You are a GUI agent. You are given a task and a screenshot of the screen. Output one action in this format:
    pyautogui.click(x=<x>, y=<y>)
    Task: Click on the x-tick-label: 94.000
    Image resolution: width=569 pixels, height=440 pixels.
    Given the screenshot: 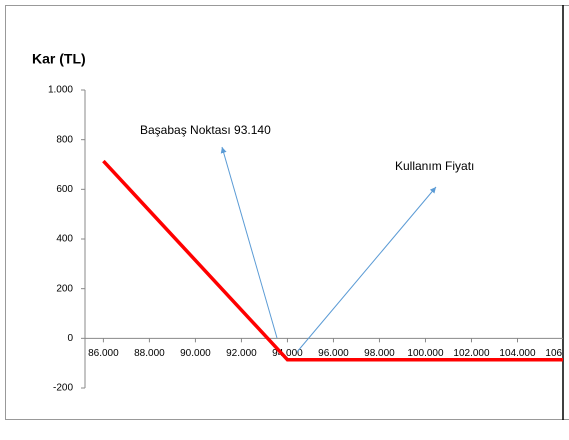 What is the action you would take?
    pyautogui.click(x=287, y=353)
    